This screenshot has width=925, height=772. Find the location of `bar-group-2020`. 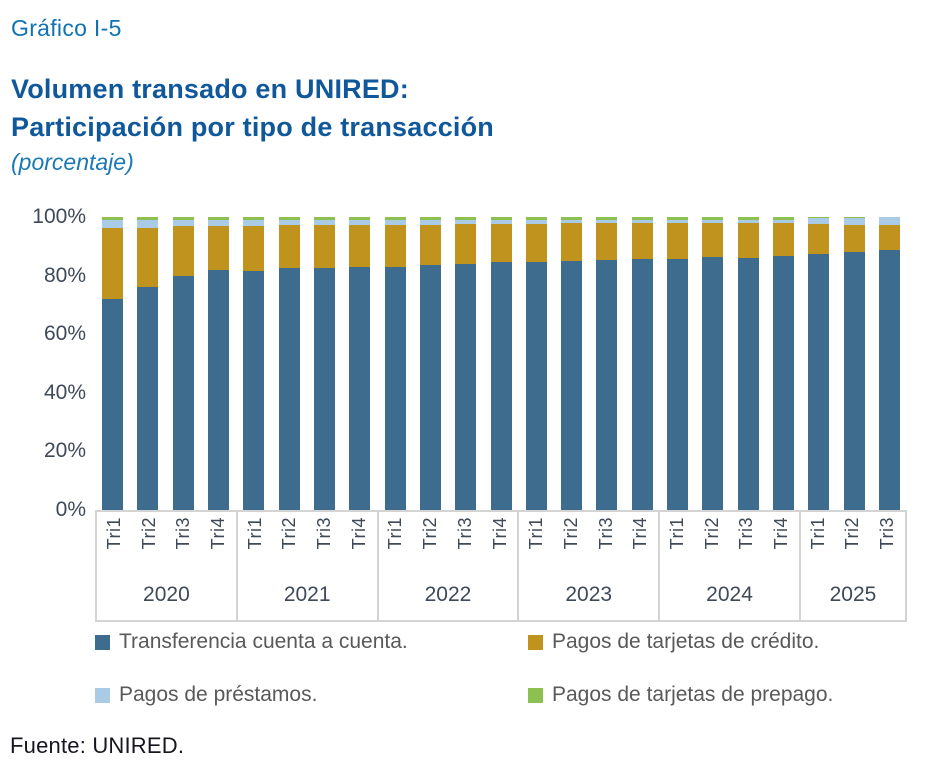

bar-group-2020 is located at coordinates (165, 363).